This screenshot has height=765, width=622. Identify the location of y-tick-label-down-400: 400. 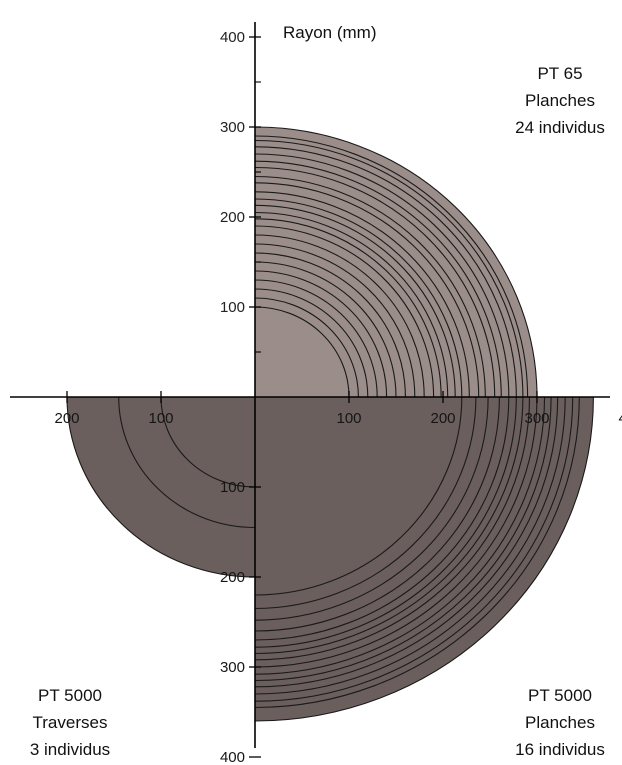
(232, 757).